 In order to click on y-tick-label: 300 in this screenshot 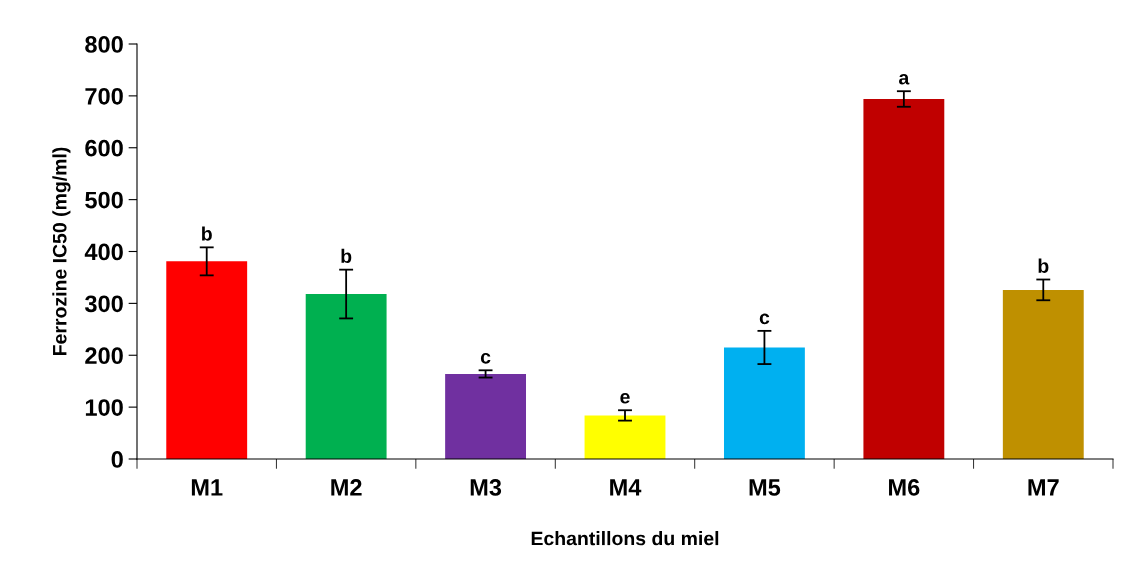, I will do `click(103, 304)`.